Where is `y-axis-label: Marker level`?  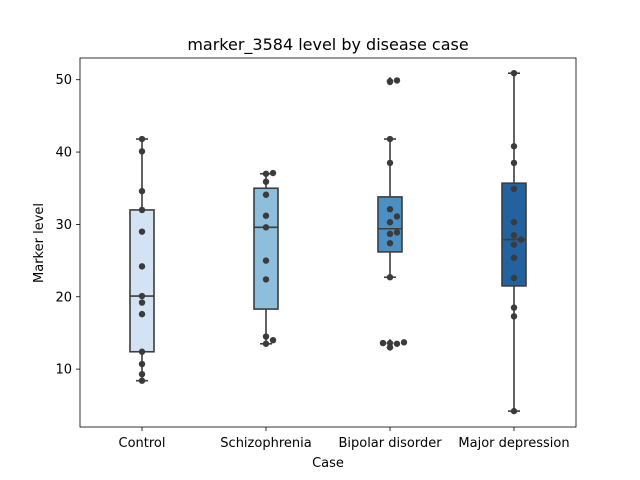 y-axis-label: Marker level is located at coordinates (39, 243).